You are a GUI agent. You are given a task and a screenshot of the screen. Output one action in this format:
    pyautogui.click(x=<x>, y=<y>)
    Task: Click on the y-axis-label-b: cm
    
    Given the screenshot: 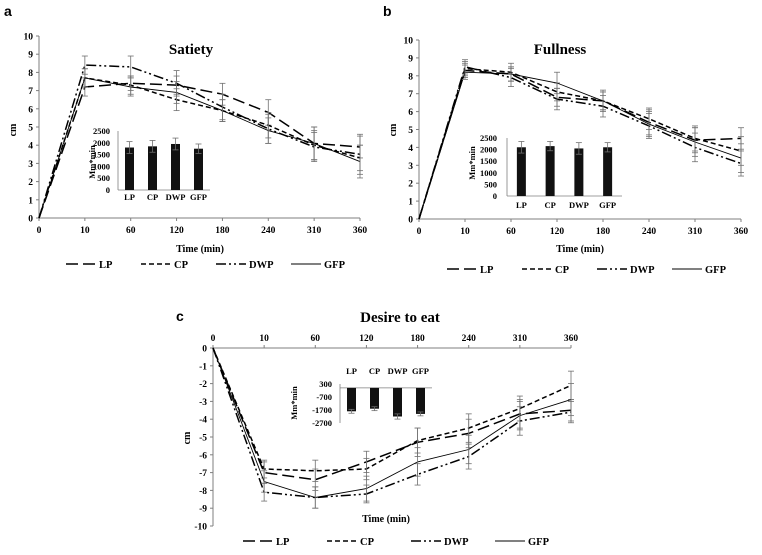 What is the action you would take?
    pyautogui.click(x=393, y=129)
    